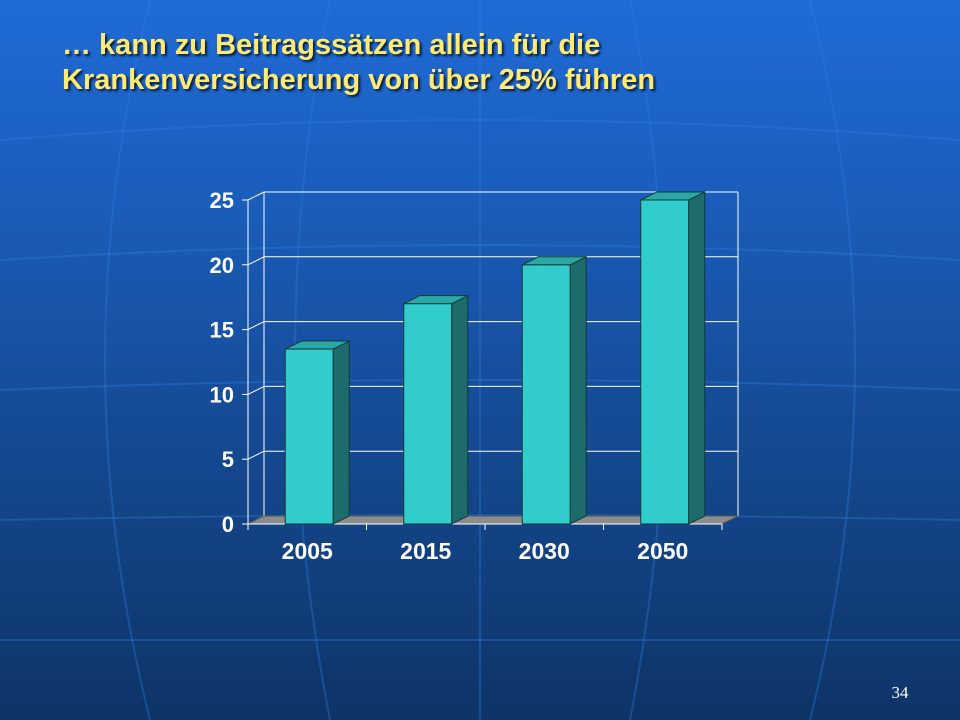 The image size is (960, 720). I want to click on slide-title-line-1: … kann zu Beitragssätzen allein für die, so click(331, 45).